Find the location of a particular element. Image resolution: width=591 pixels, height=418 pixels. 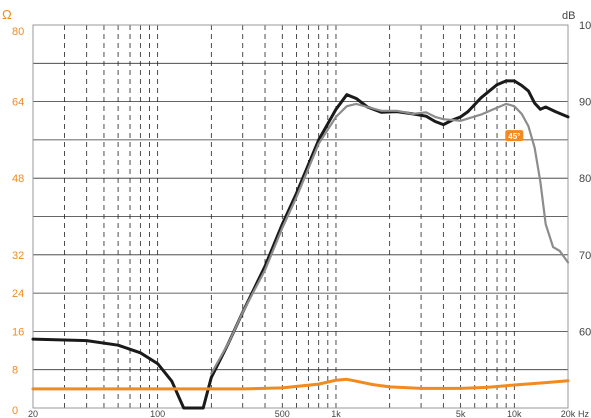

x-tick-label: 10k is located at coordinates (514, 413).